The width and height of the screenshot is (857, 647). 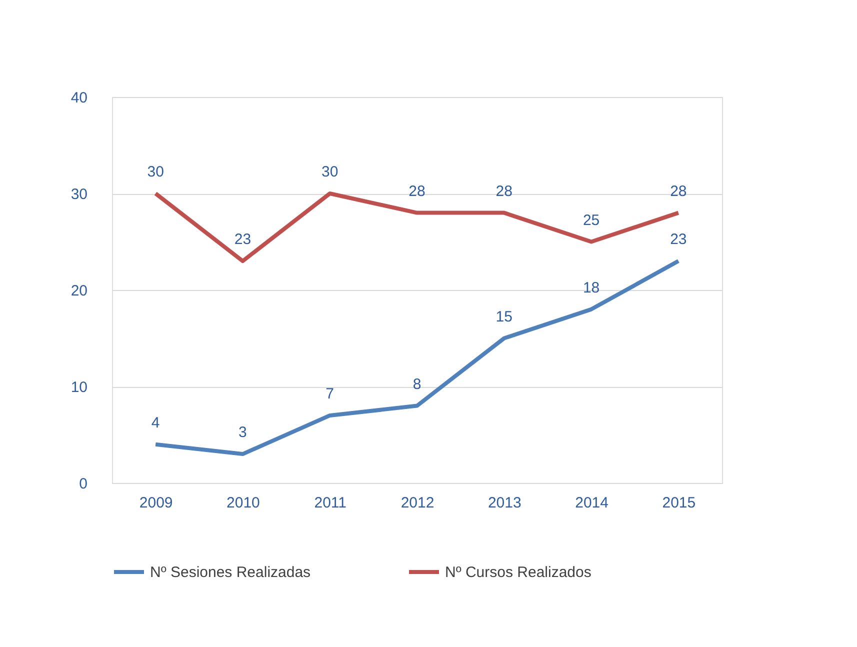 I want to click on data-label: 18, so click(x=591, y=287).